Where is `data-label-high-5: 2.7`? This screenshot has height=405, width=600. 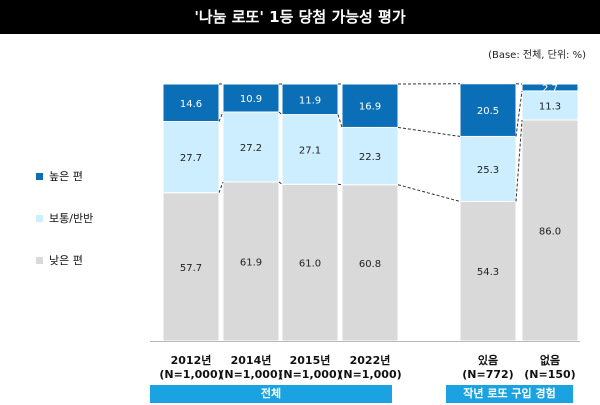
data-label-high-5: 2.7 is located at coordinates (550, 88).